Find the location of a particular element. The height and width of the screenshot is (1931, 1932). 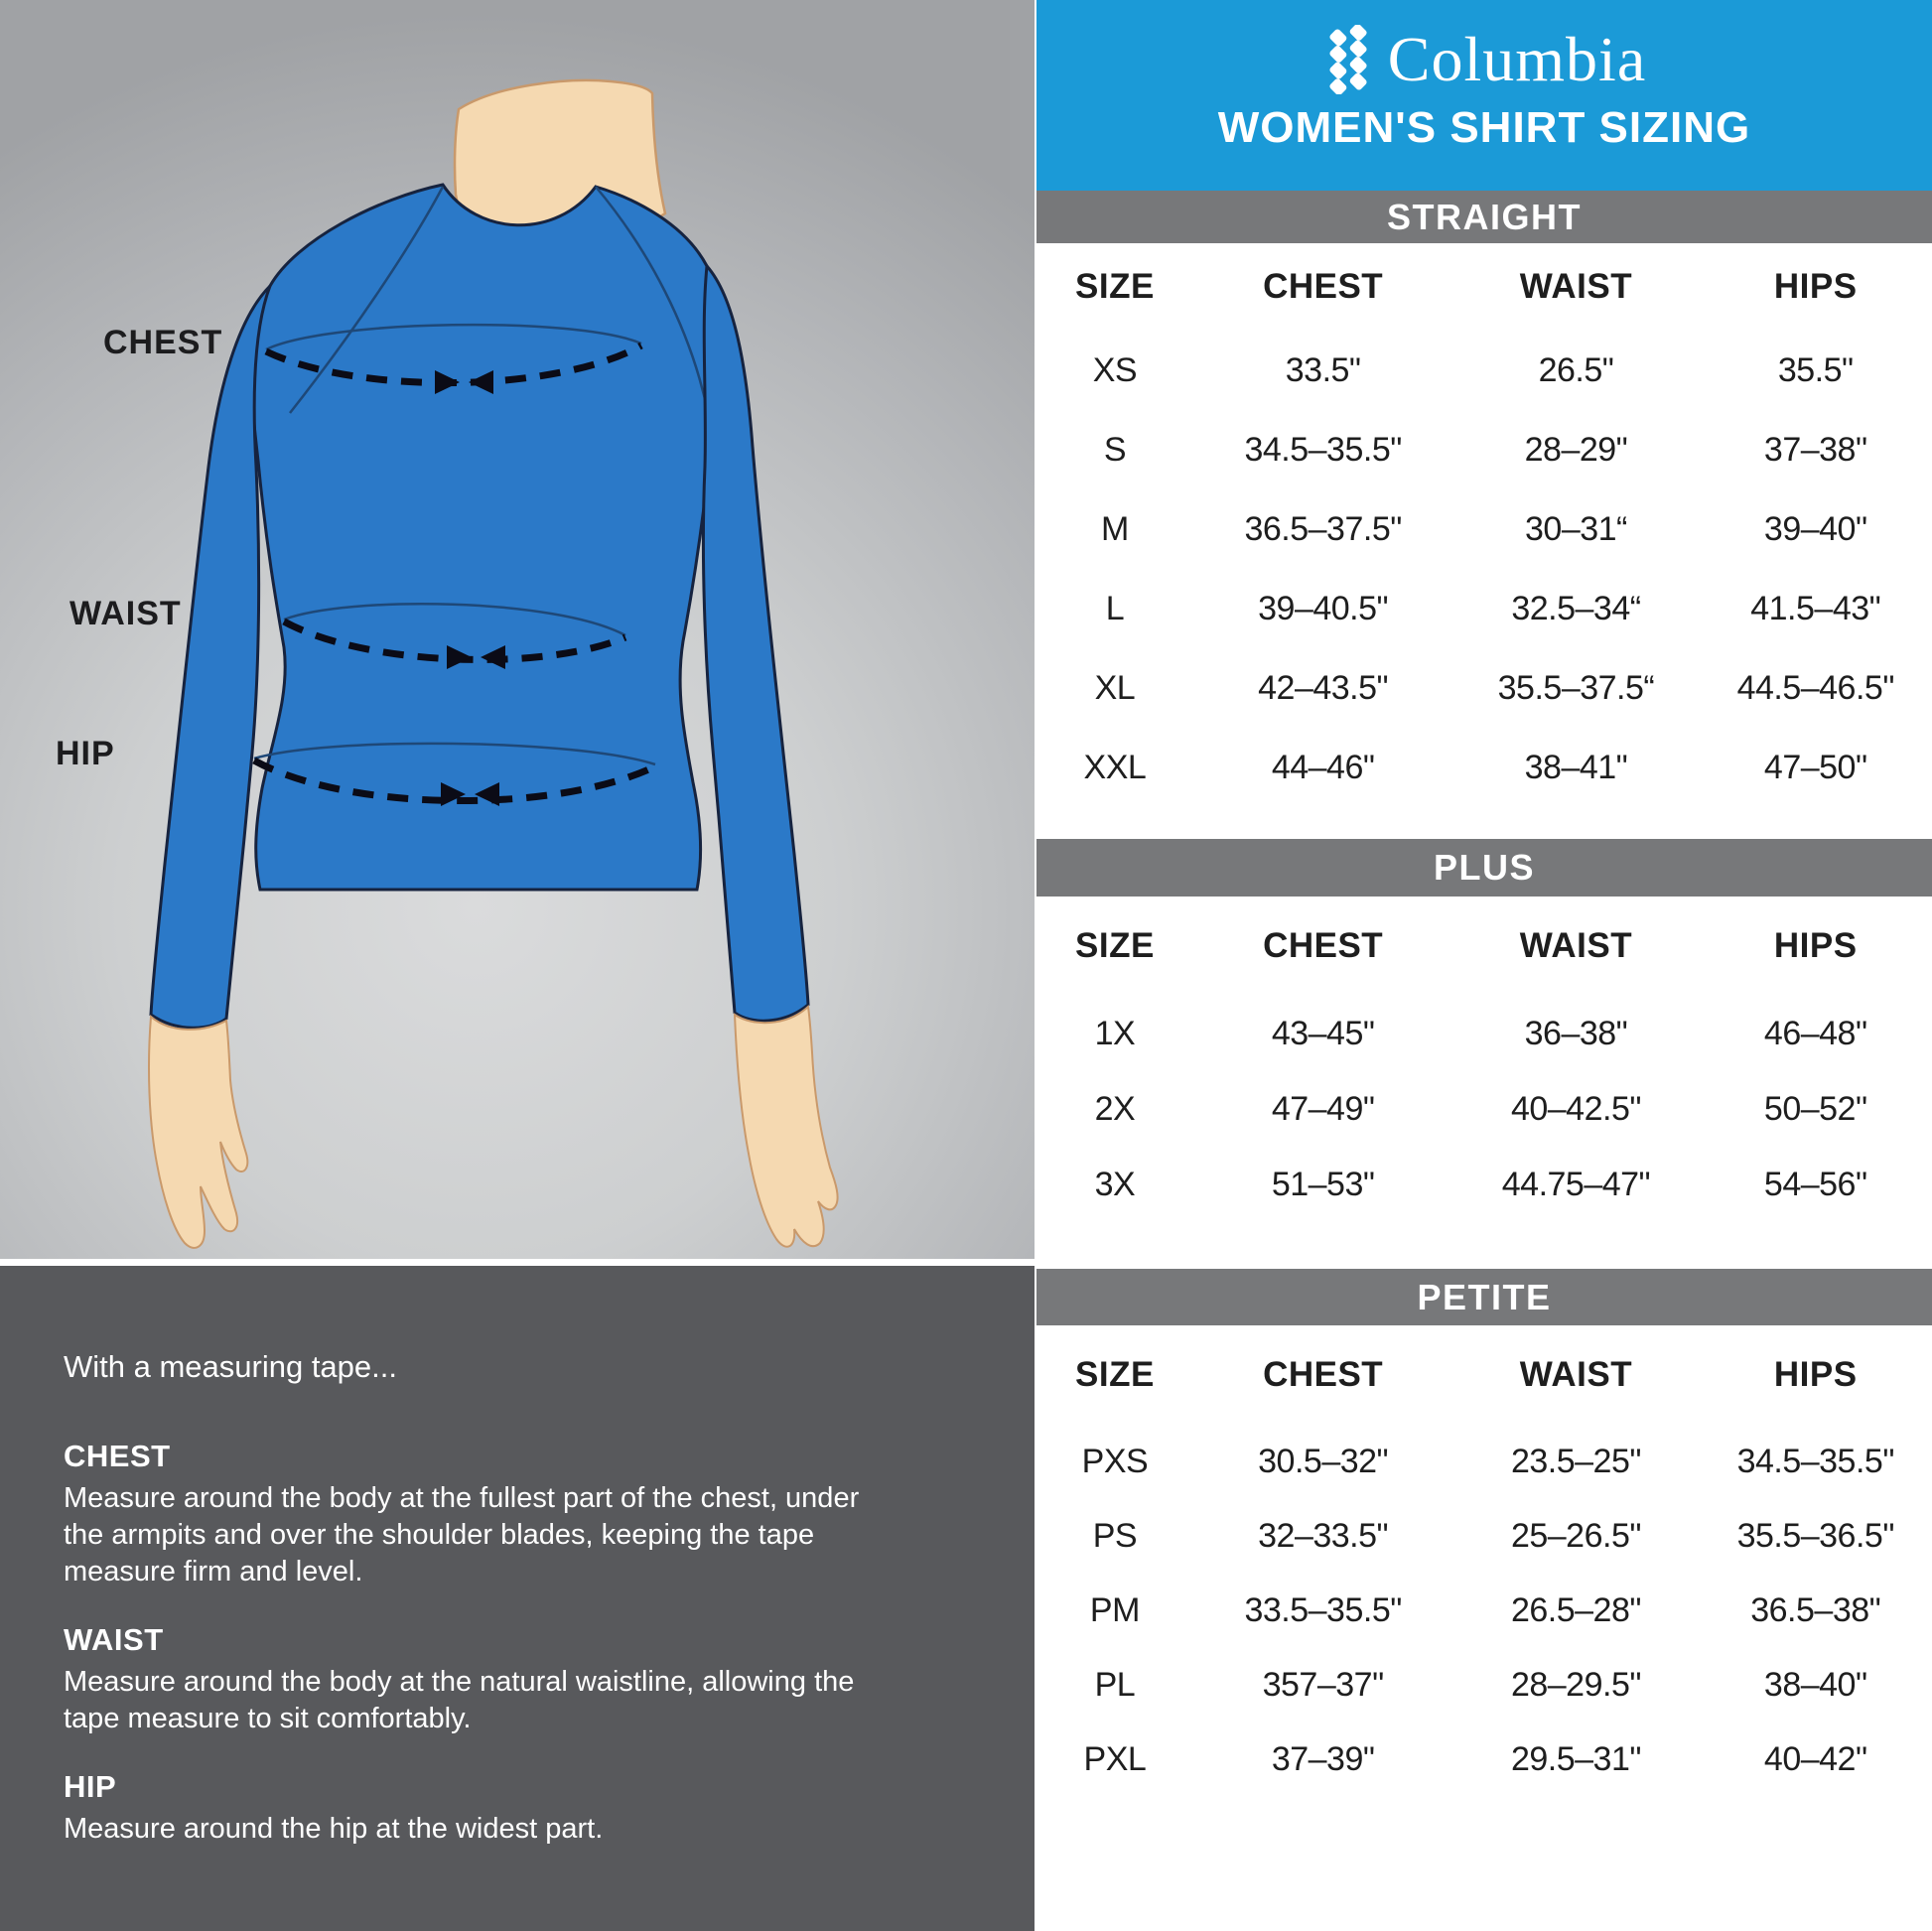

straight-band: STRAIGHT is located at coordinates (1484, 217).